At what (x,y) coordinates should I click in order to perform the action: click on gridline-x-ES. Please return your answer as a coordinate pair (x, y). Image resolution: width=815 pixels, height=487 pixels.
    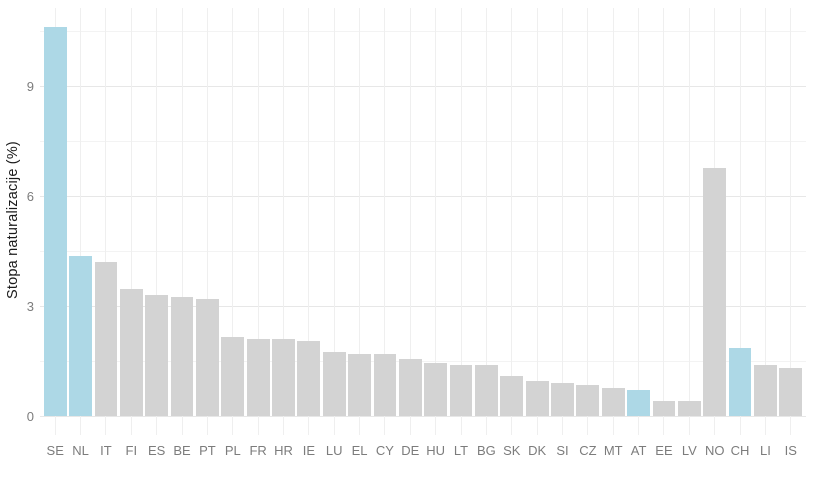
    Looking at the image, I should click on (157, 221).